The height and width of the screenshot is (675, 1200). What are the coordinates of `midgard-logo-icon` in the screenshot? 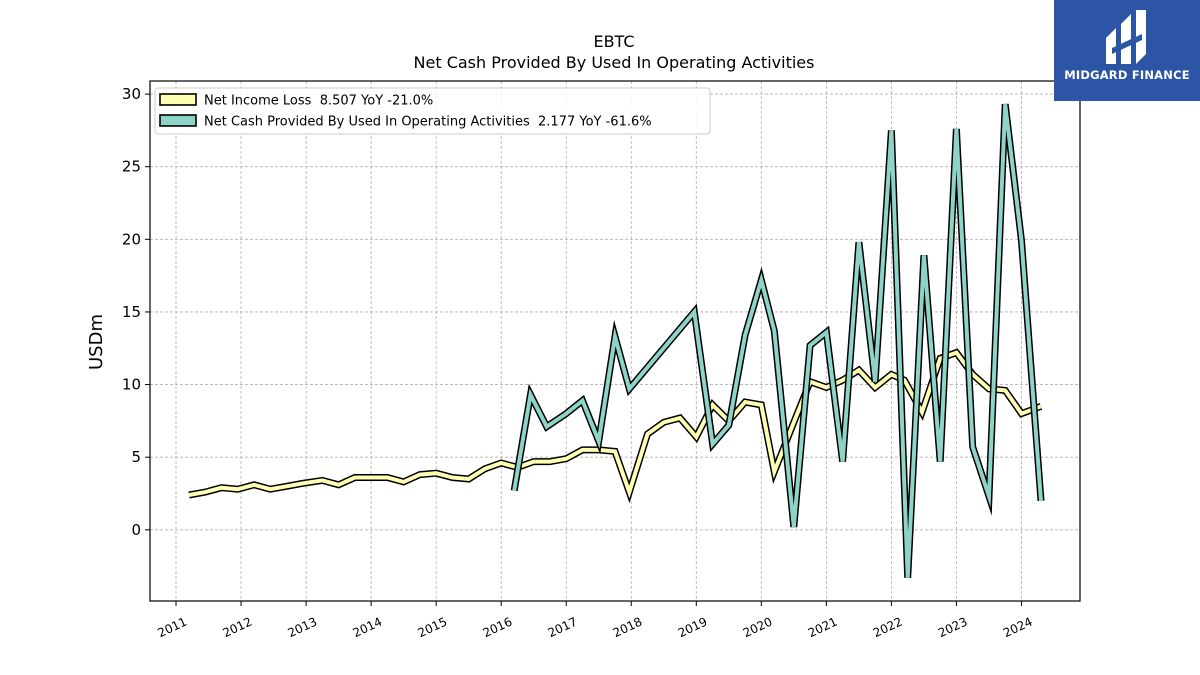 It's located at (1126, 37).